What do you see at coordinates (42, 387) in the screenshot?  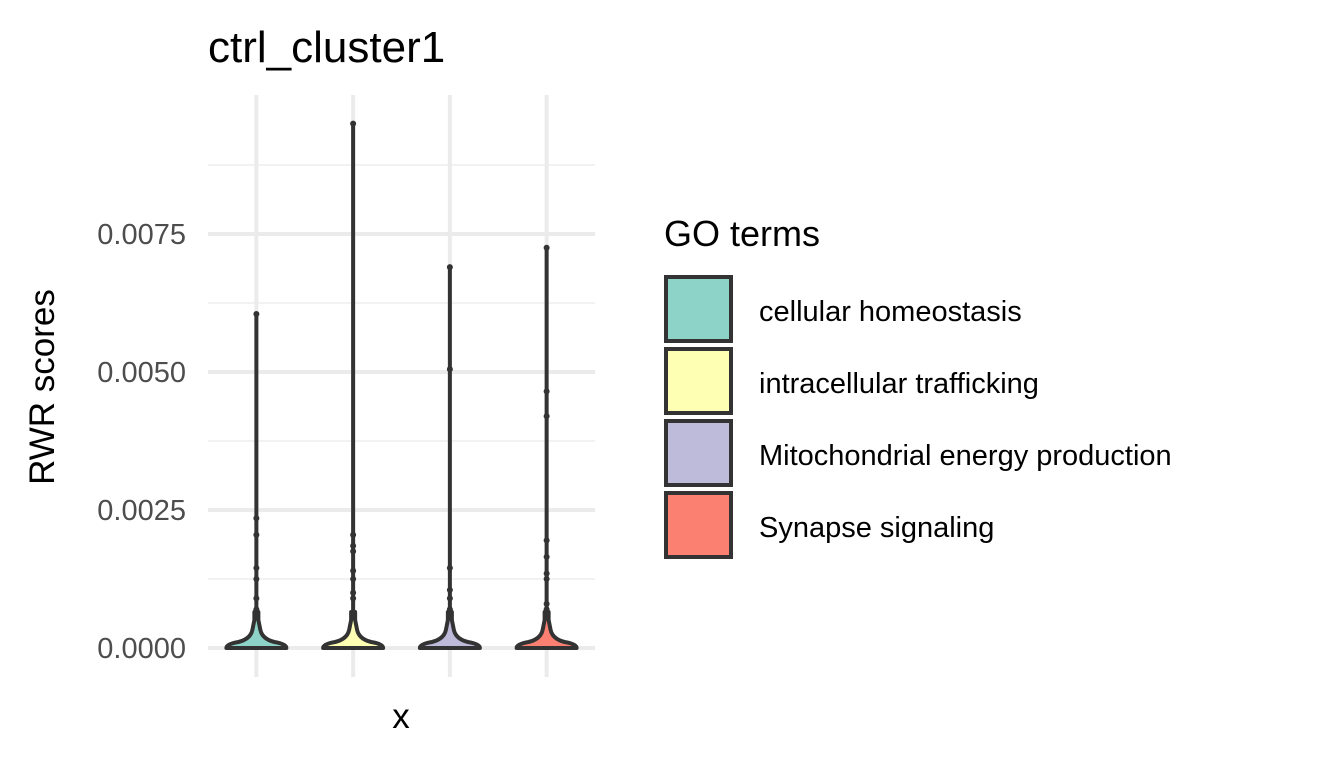 I see `y-axis-title: RWR scores` at bounding box center [42, 387].